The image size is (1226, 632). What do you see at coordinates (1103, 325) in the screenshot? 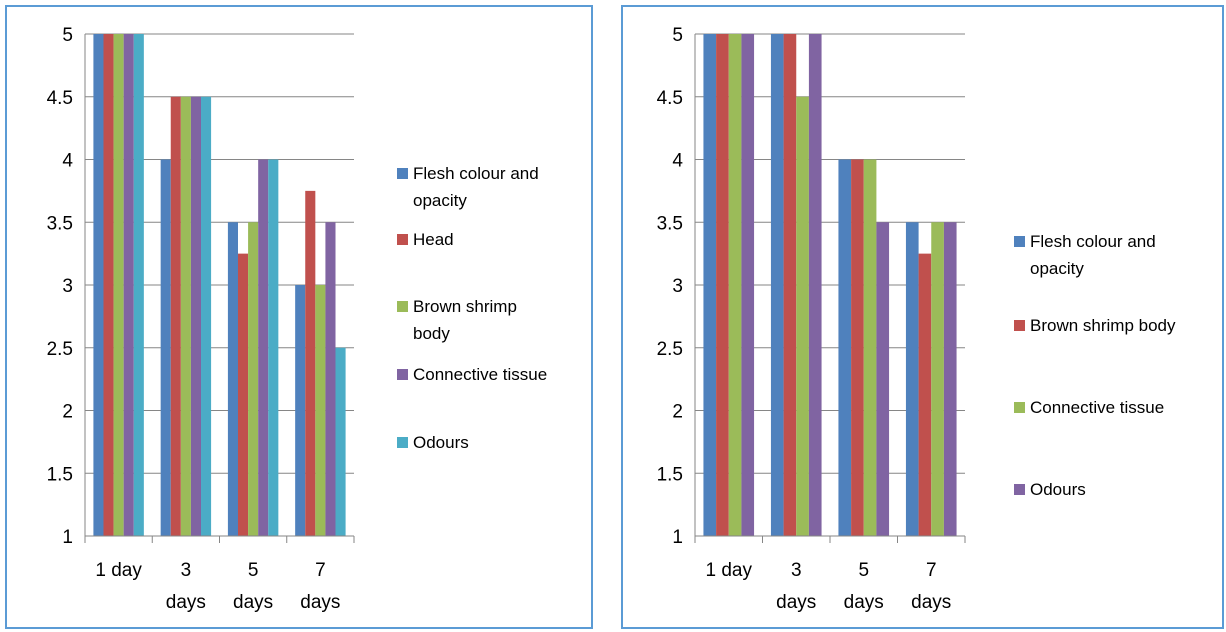
I see `legend-label: Brown shrimp body` at bounding box center [1103, 325].